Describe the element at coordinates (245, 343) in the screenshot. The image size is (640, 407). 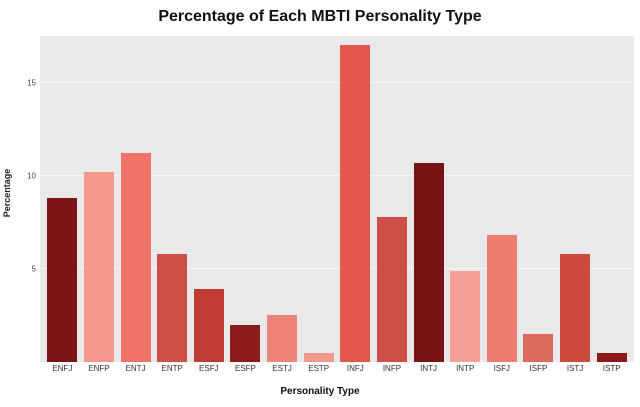
I see `bar-esfp` at that location.